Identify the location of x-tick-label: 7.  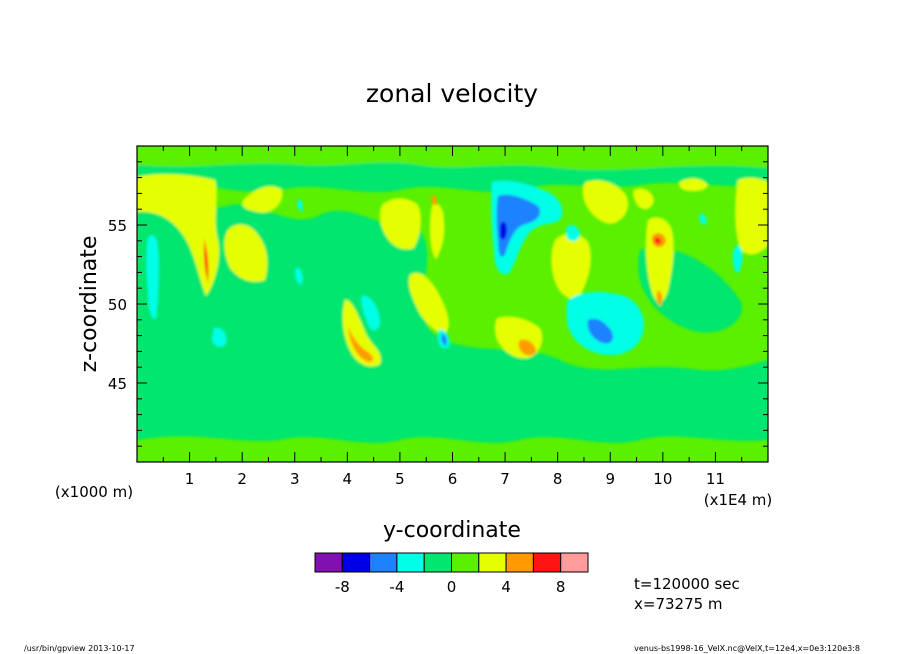
(505, 479).